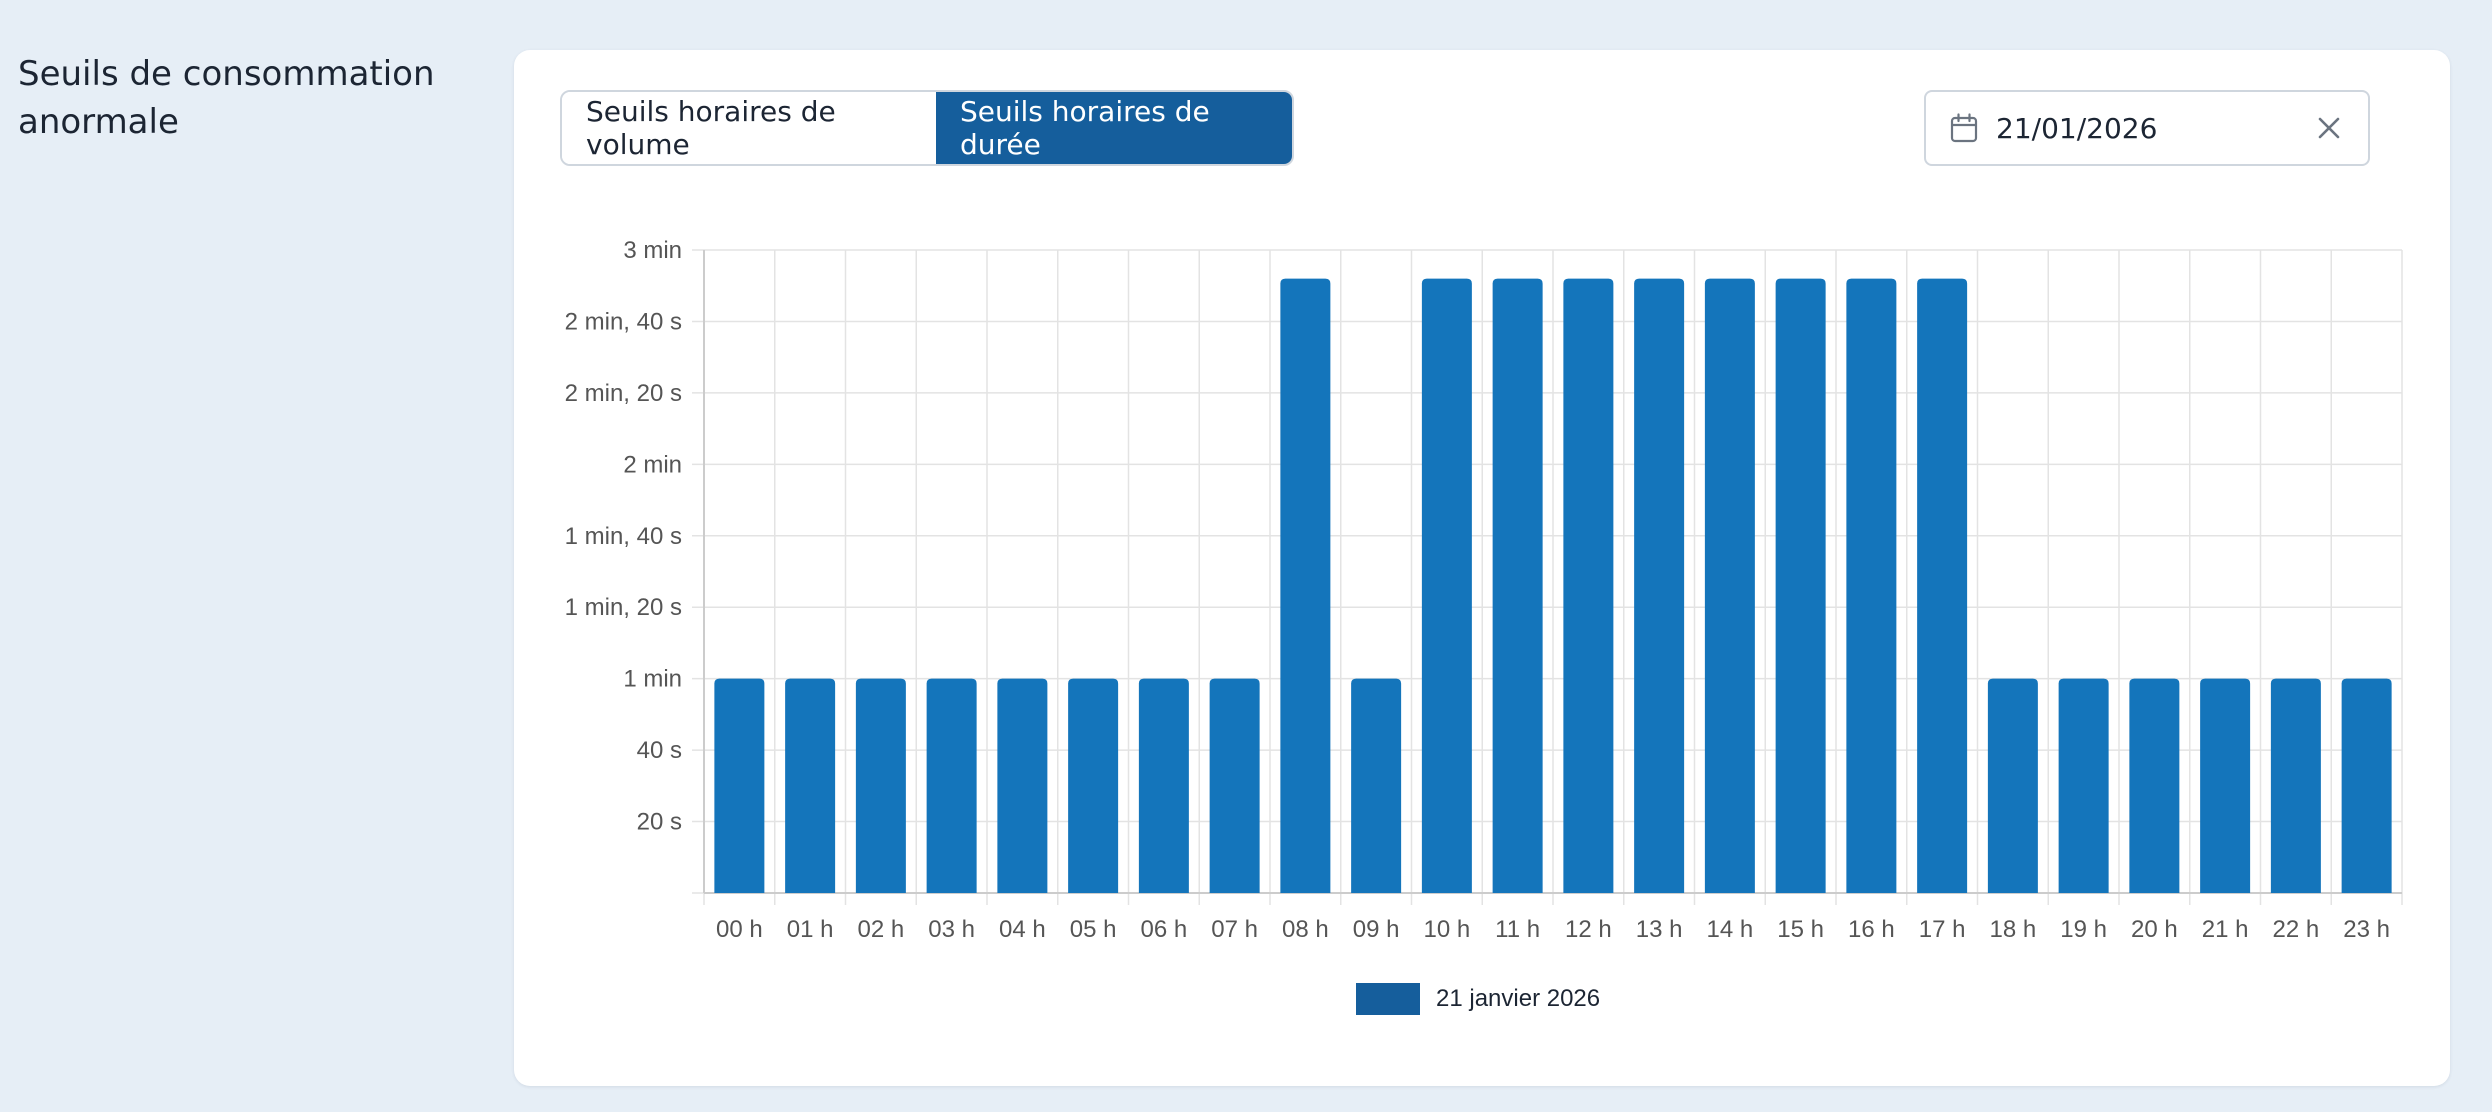 This screenshot has width=2492, height=1112. Describe the element at coordinates (2013, 929) in the screenshot. I see `x-tick-label: 18 h` at that location.